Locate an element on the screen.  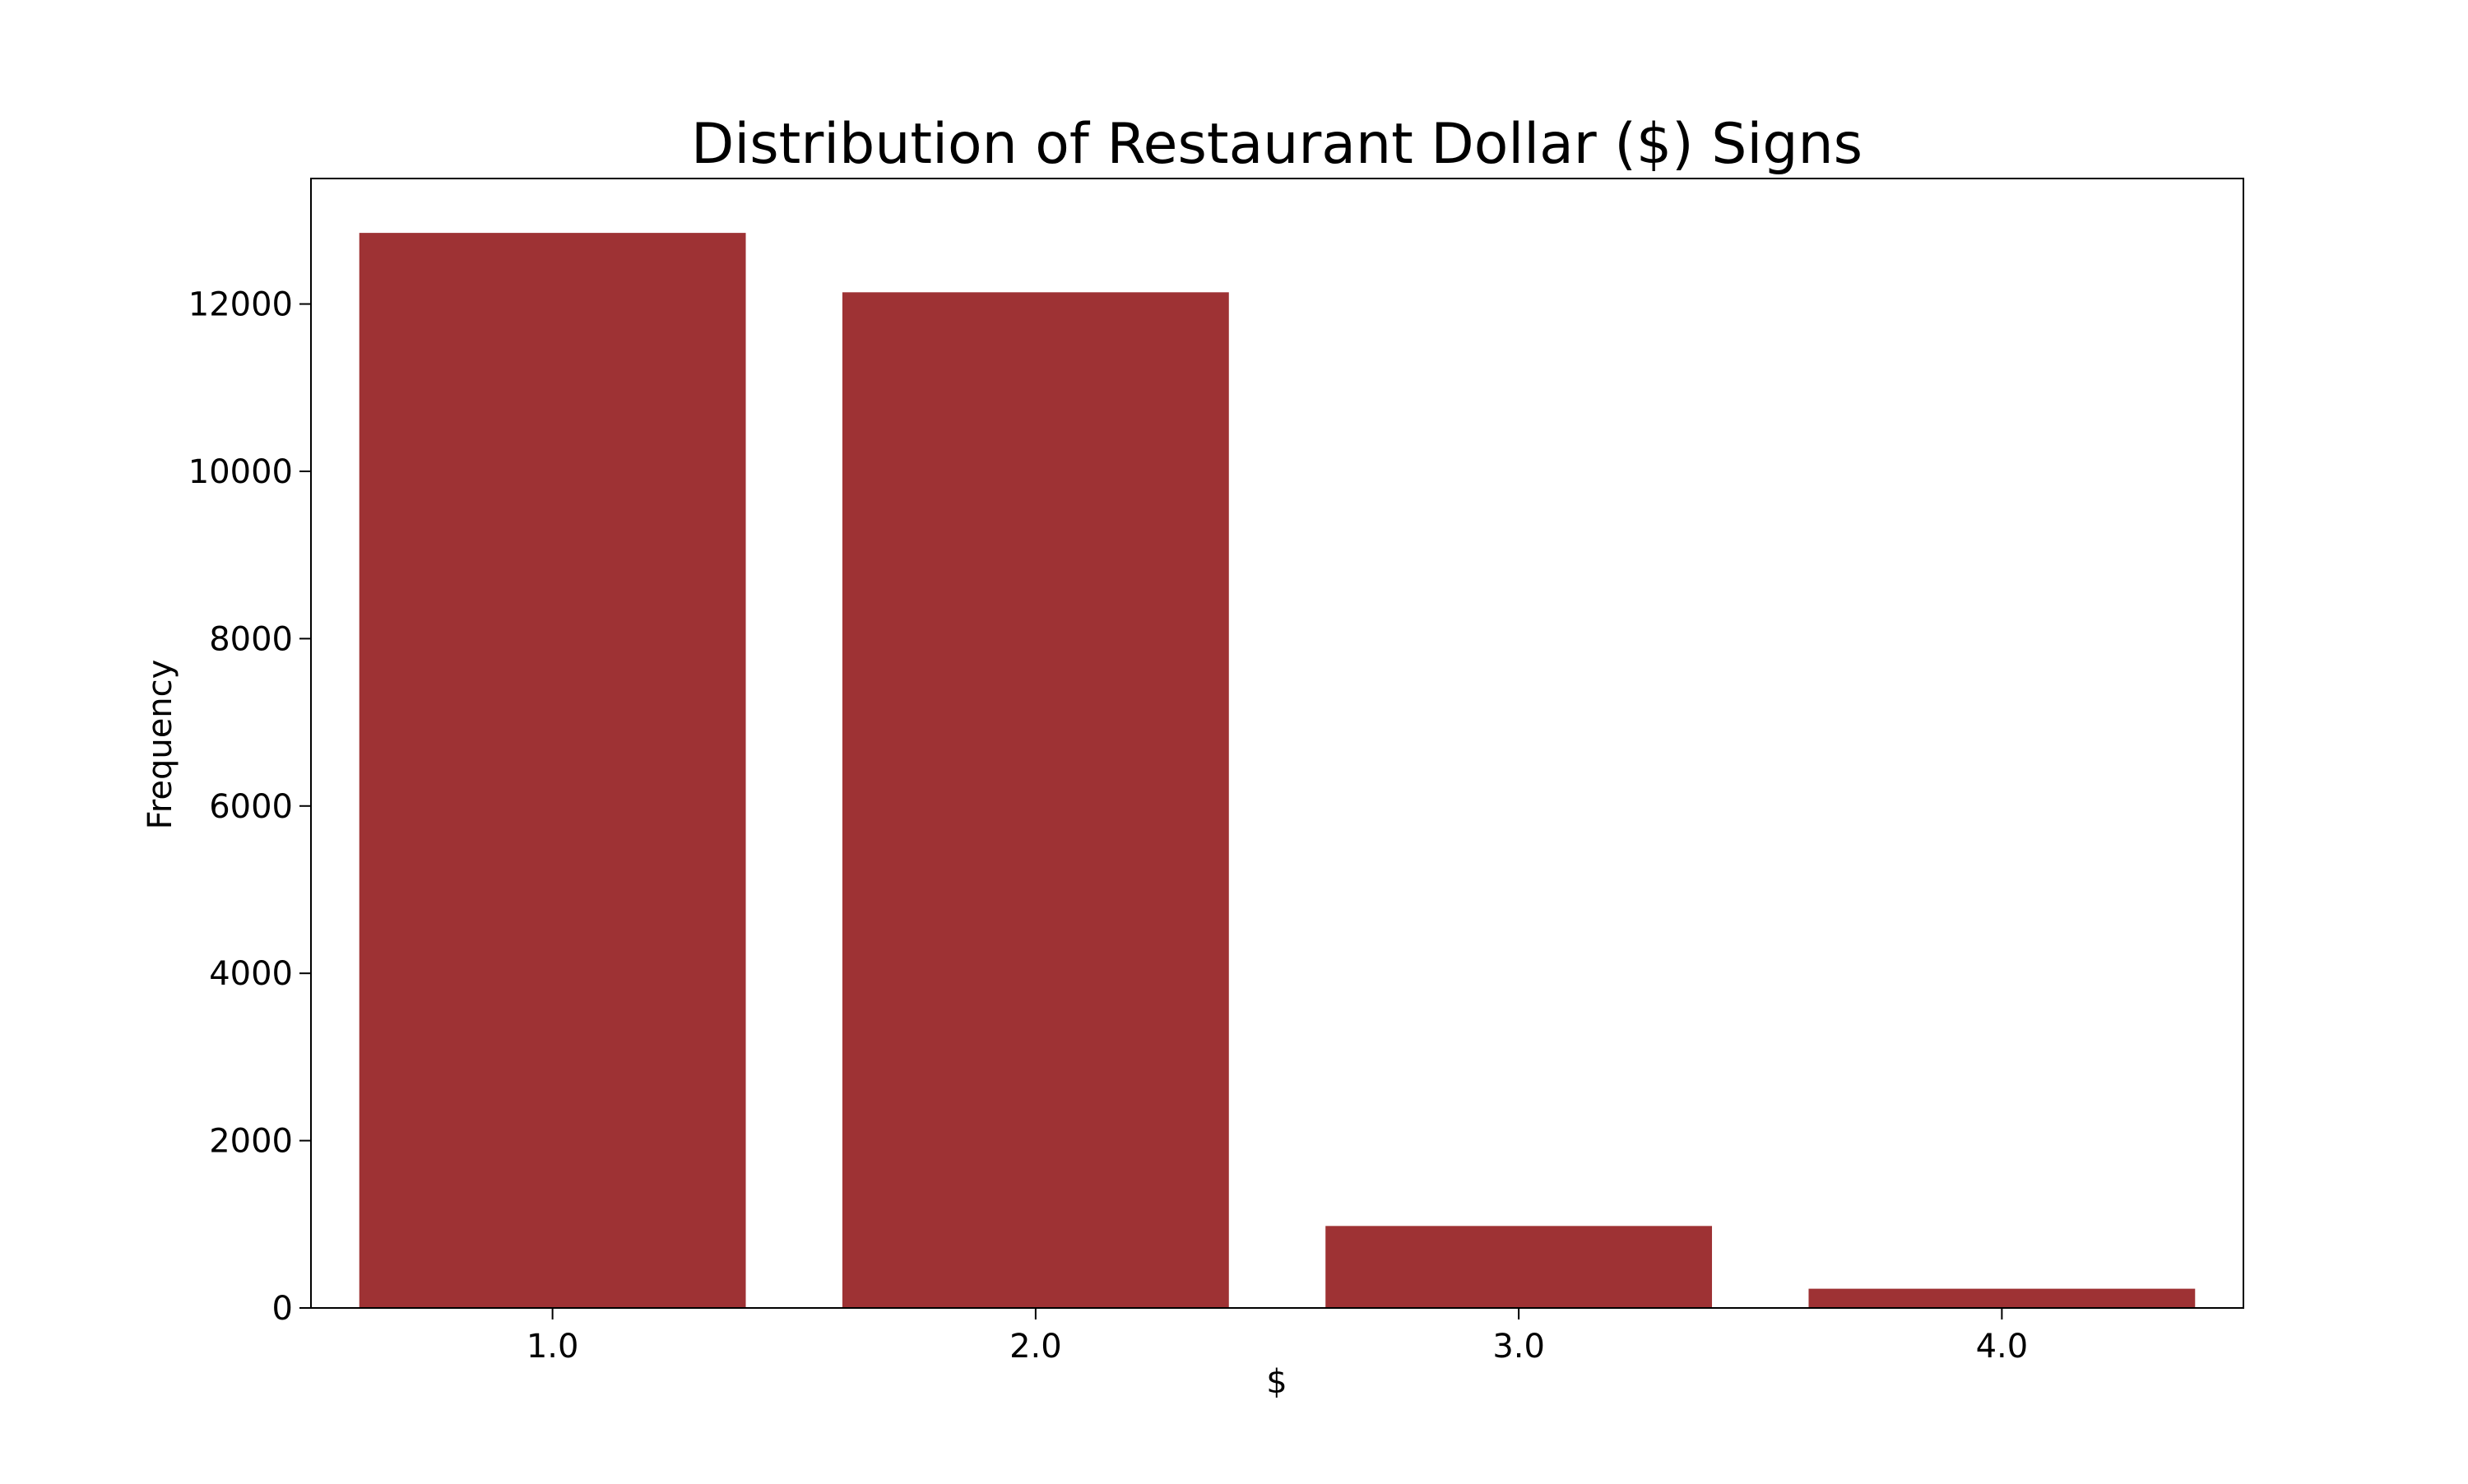
y-tick-label: 4000 is located at coordinates (251, 974).